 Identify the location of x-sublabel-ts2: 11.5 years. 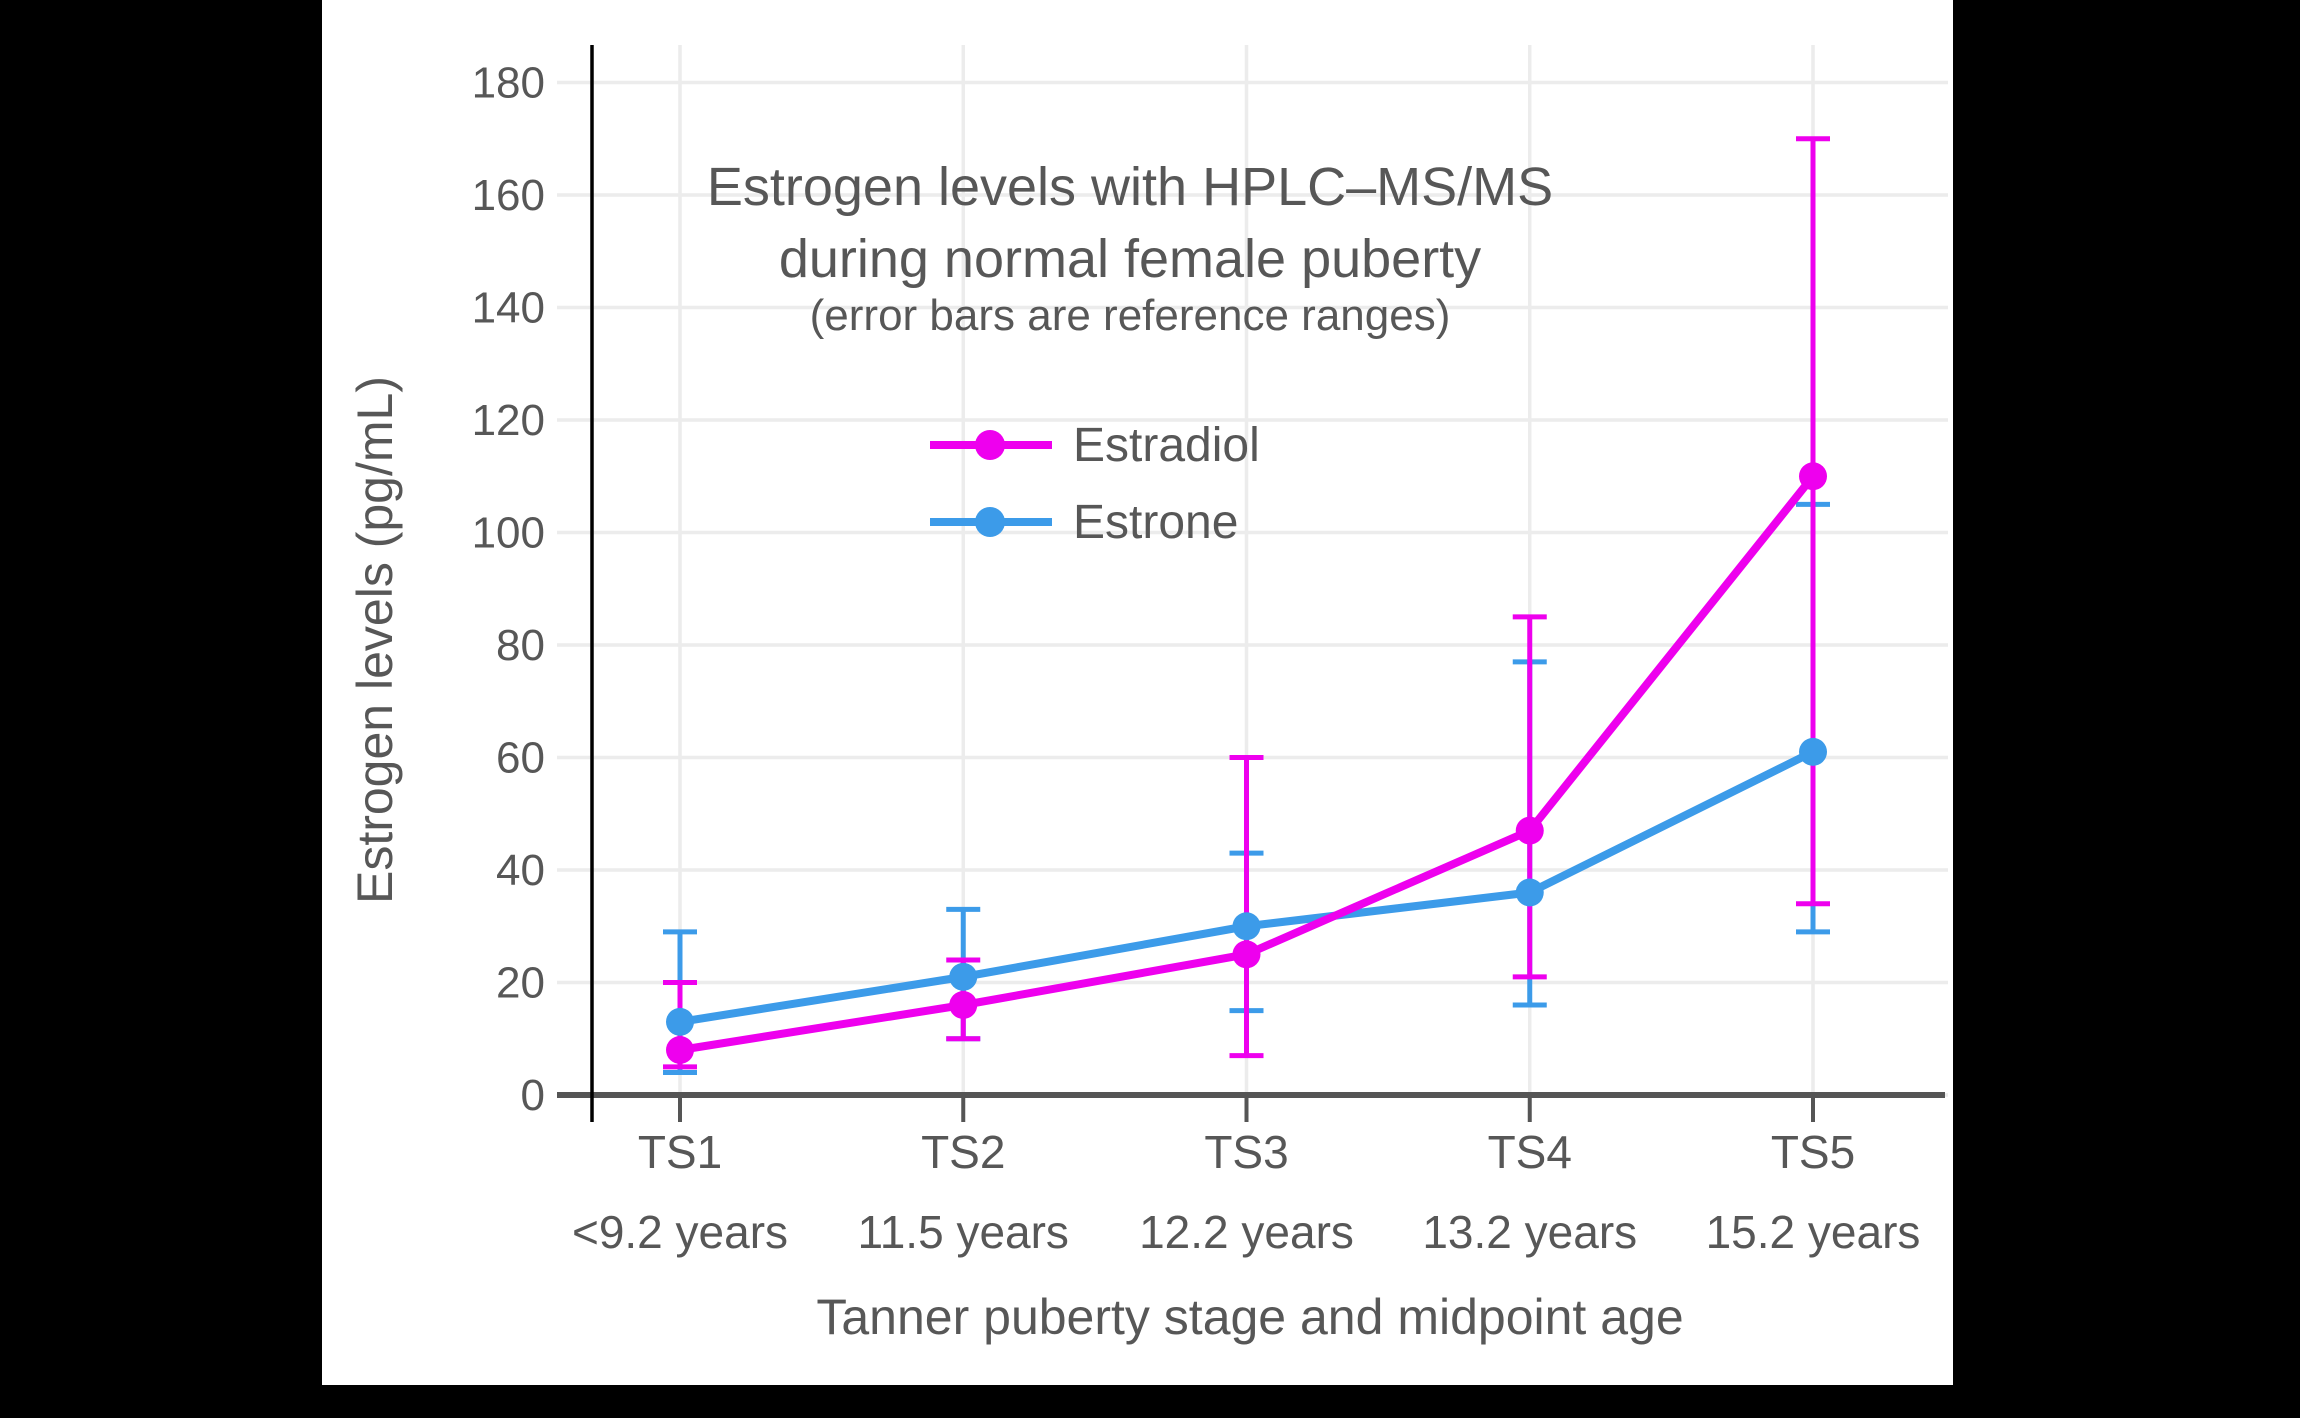
(963, 1232).